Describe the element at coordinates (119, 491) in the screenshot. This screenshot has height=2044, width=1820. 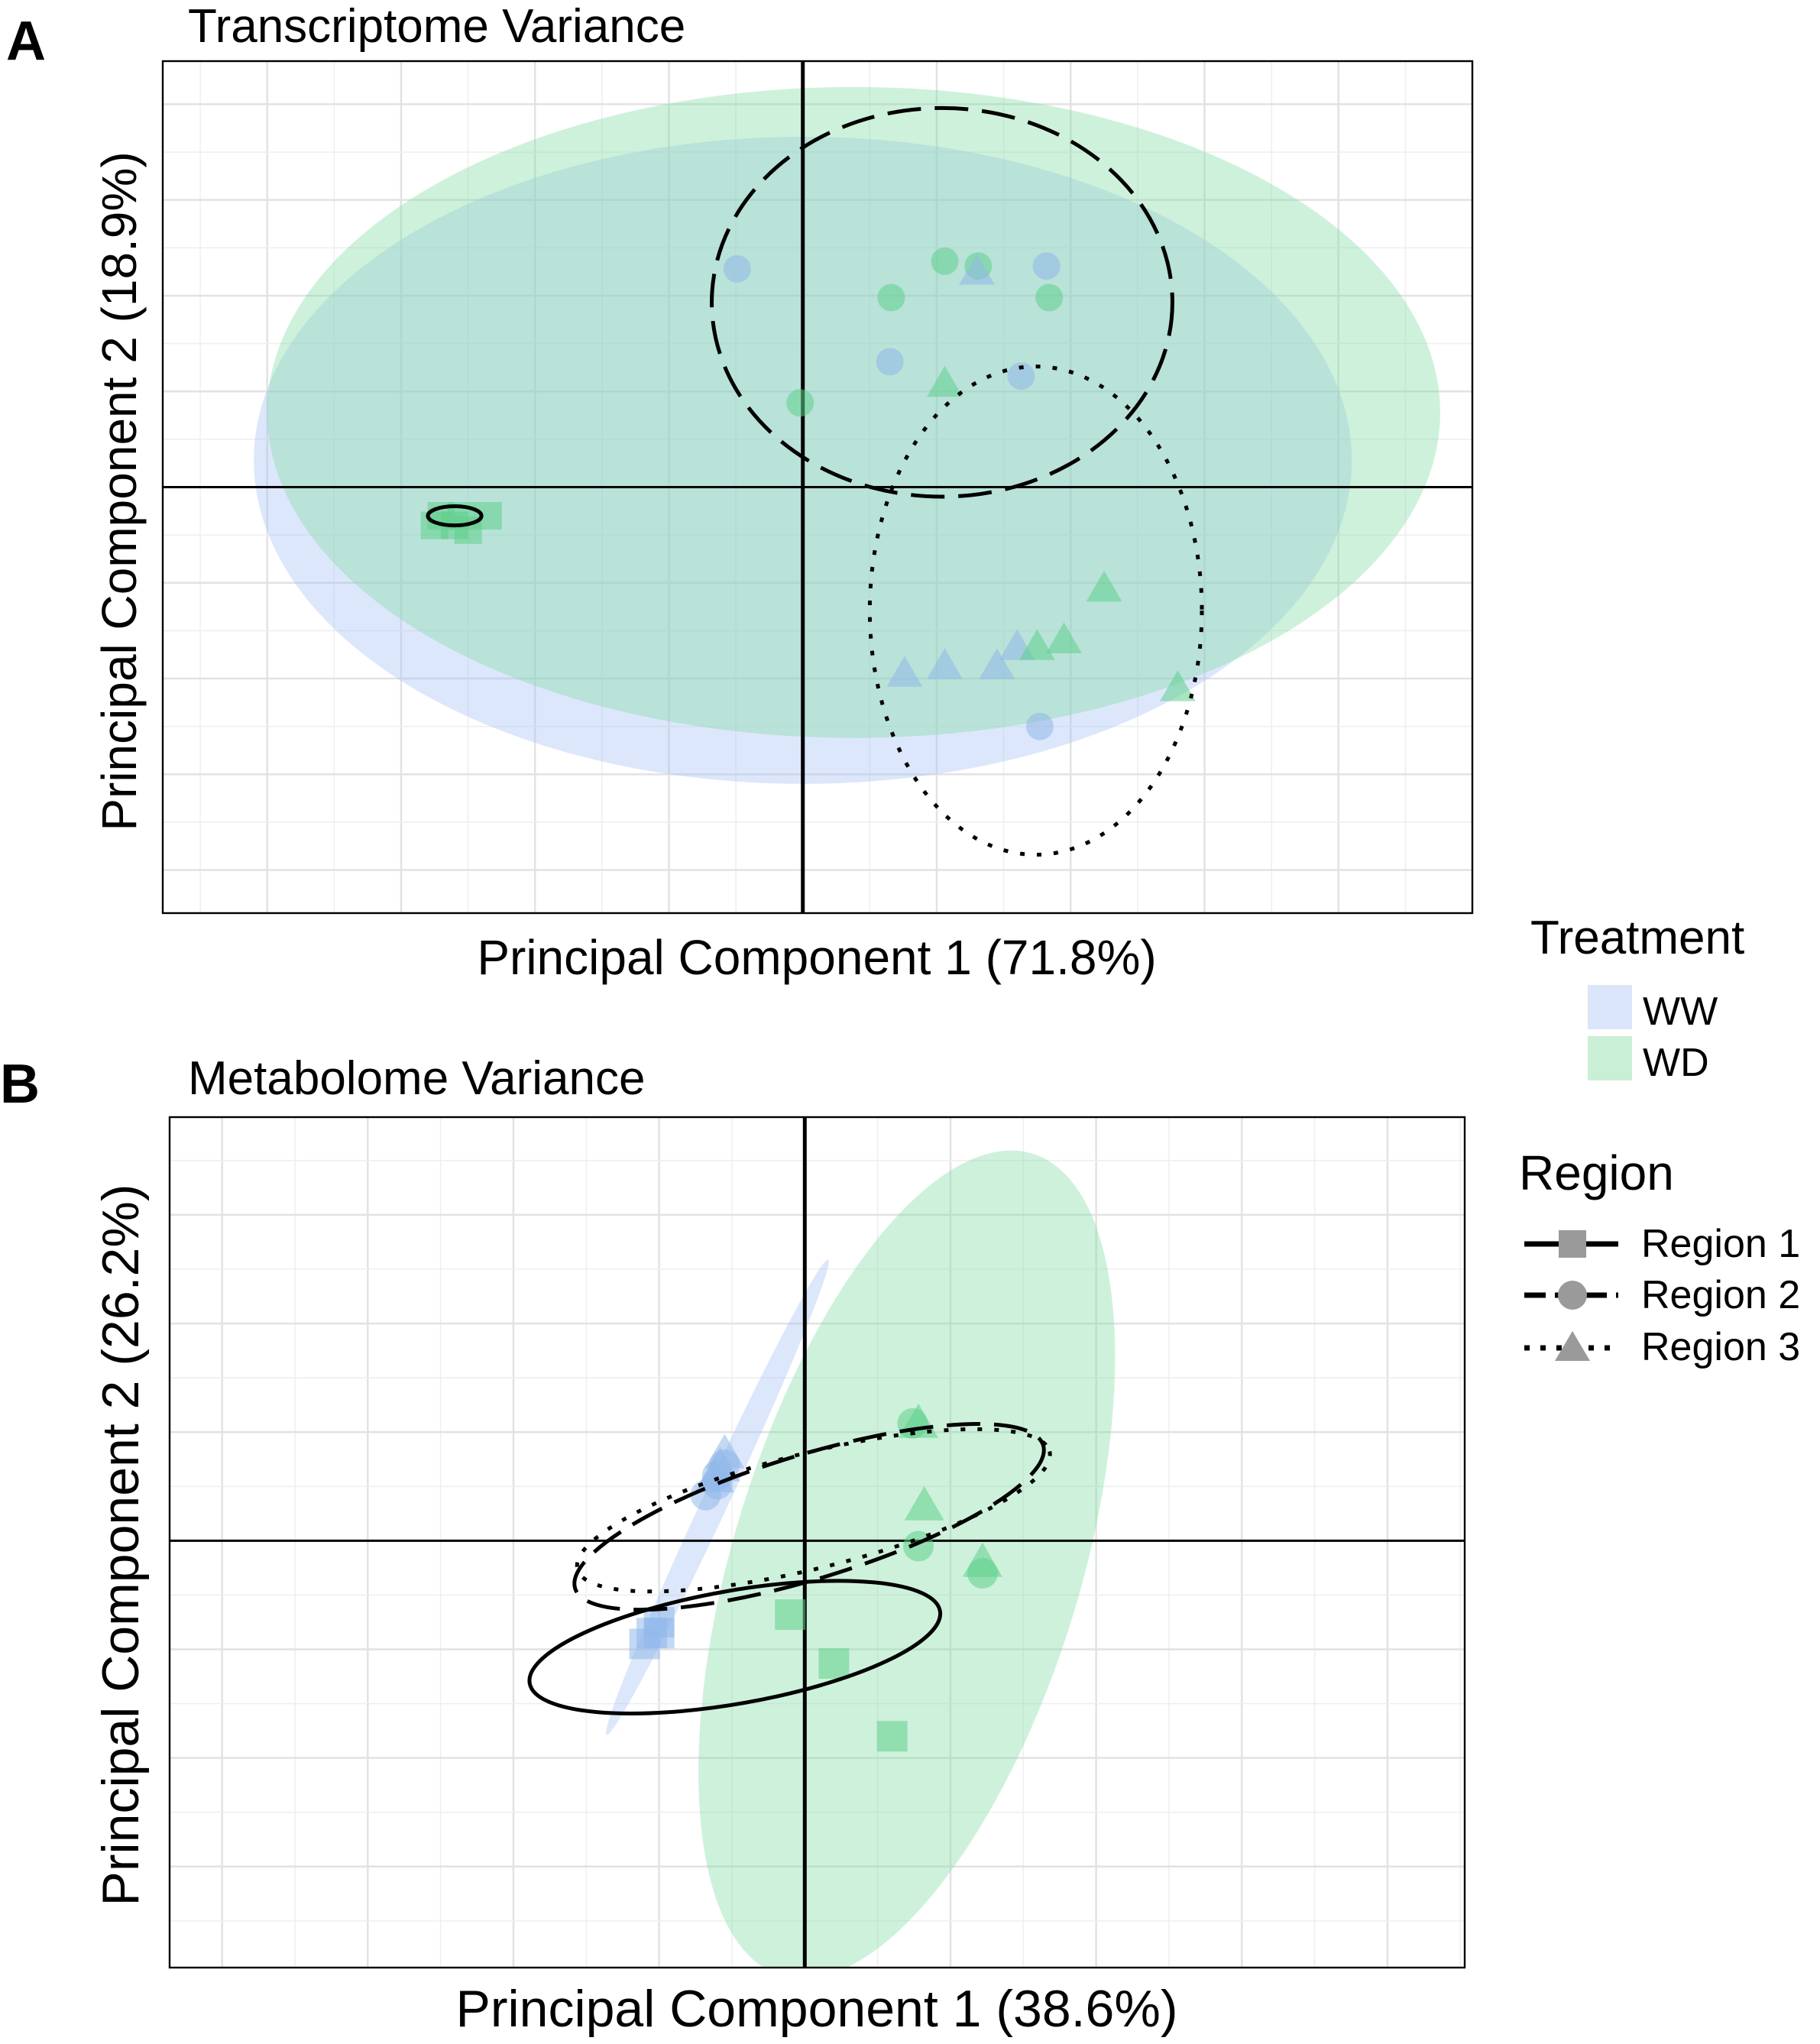
I see `panel-a-ylabel: Principal Component 2 (18.9%)` at that location.